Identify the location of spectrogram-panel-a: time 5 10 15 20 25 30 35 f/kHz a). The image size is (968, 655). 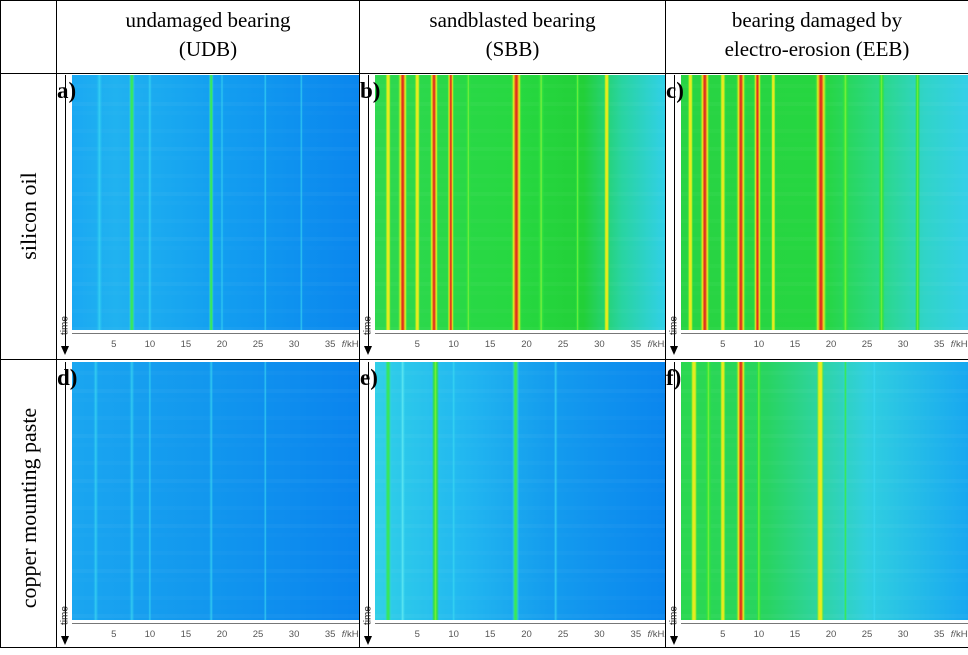
(208, 215).